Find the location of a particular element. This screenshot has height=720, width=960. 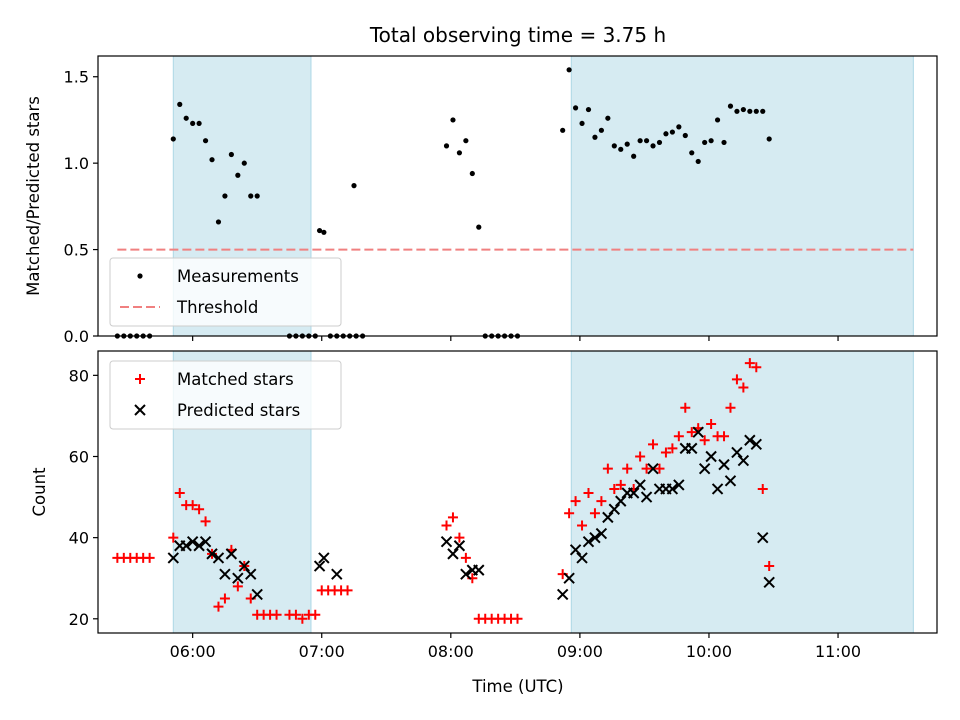

y-tick-label-0-2: 1.0 is located at coordinates (76, 163).